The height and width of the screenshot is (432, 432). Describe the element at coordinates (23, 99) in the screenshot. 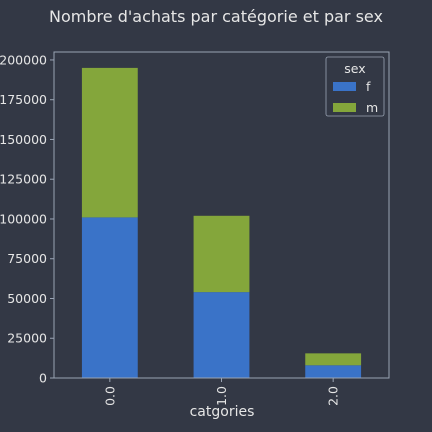

I see `y-tick-label-7: 175000` at that location.